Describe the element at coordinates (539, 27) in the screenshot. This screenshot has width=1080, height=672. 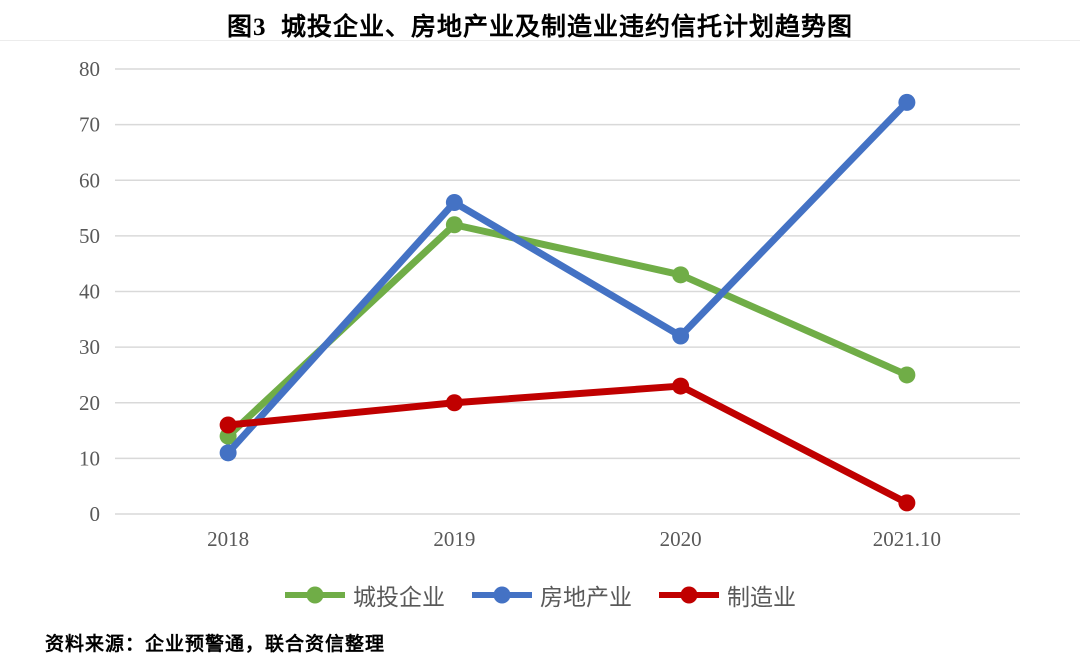
I see `chart-title: 图3 城投企业、房地产业及制造业违约信托计划趋势图` at that location.